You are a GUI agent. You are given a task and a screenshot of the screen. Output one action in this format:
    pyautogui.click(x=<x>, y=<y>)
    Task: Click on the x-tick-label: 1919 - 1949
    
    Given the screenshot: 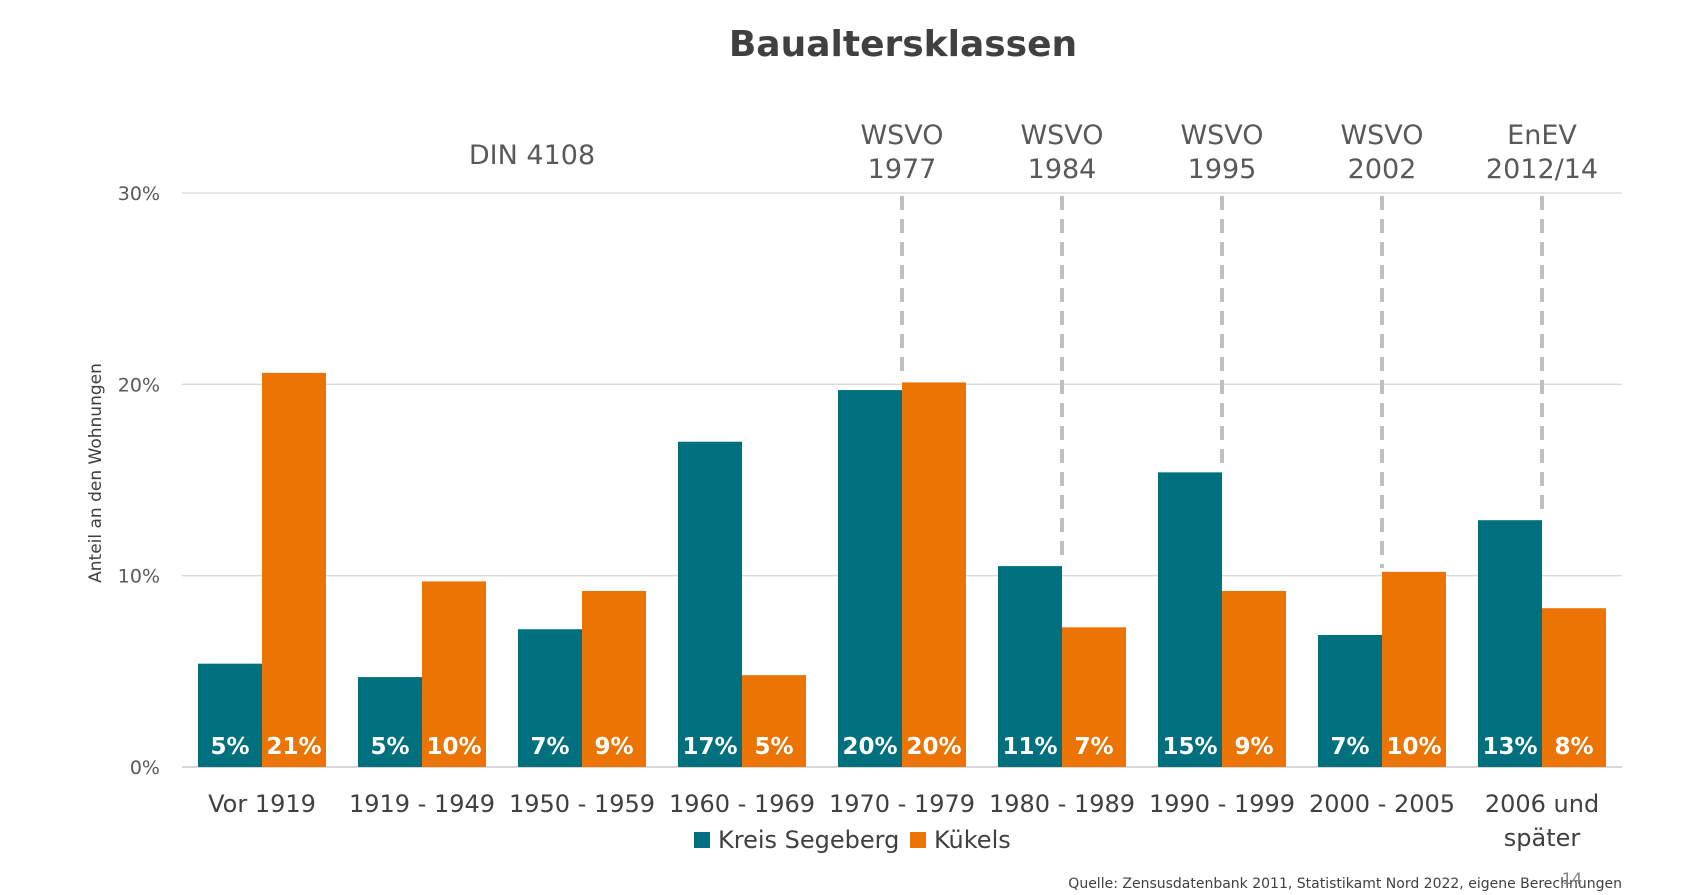 What is the action you would take?
    pyautogui.click(x=422, y=804)
    